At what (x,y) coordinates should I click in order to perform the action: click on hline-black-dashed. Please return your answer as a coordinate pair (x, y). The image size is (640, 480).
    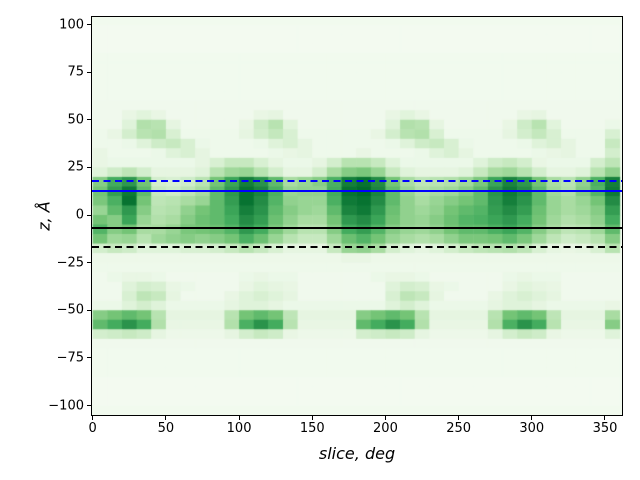
    Looking at the image, I should click on (357, 247).